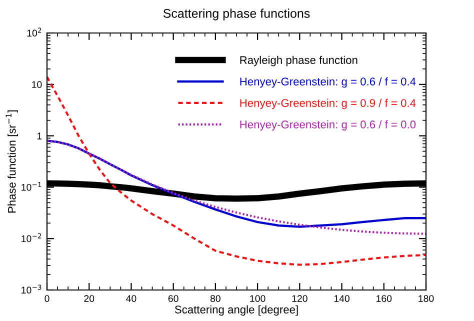  Describe the element at coordinates (342, 298) in the screenshot. I see `x-tick-label: 140` at that location.